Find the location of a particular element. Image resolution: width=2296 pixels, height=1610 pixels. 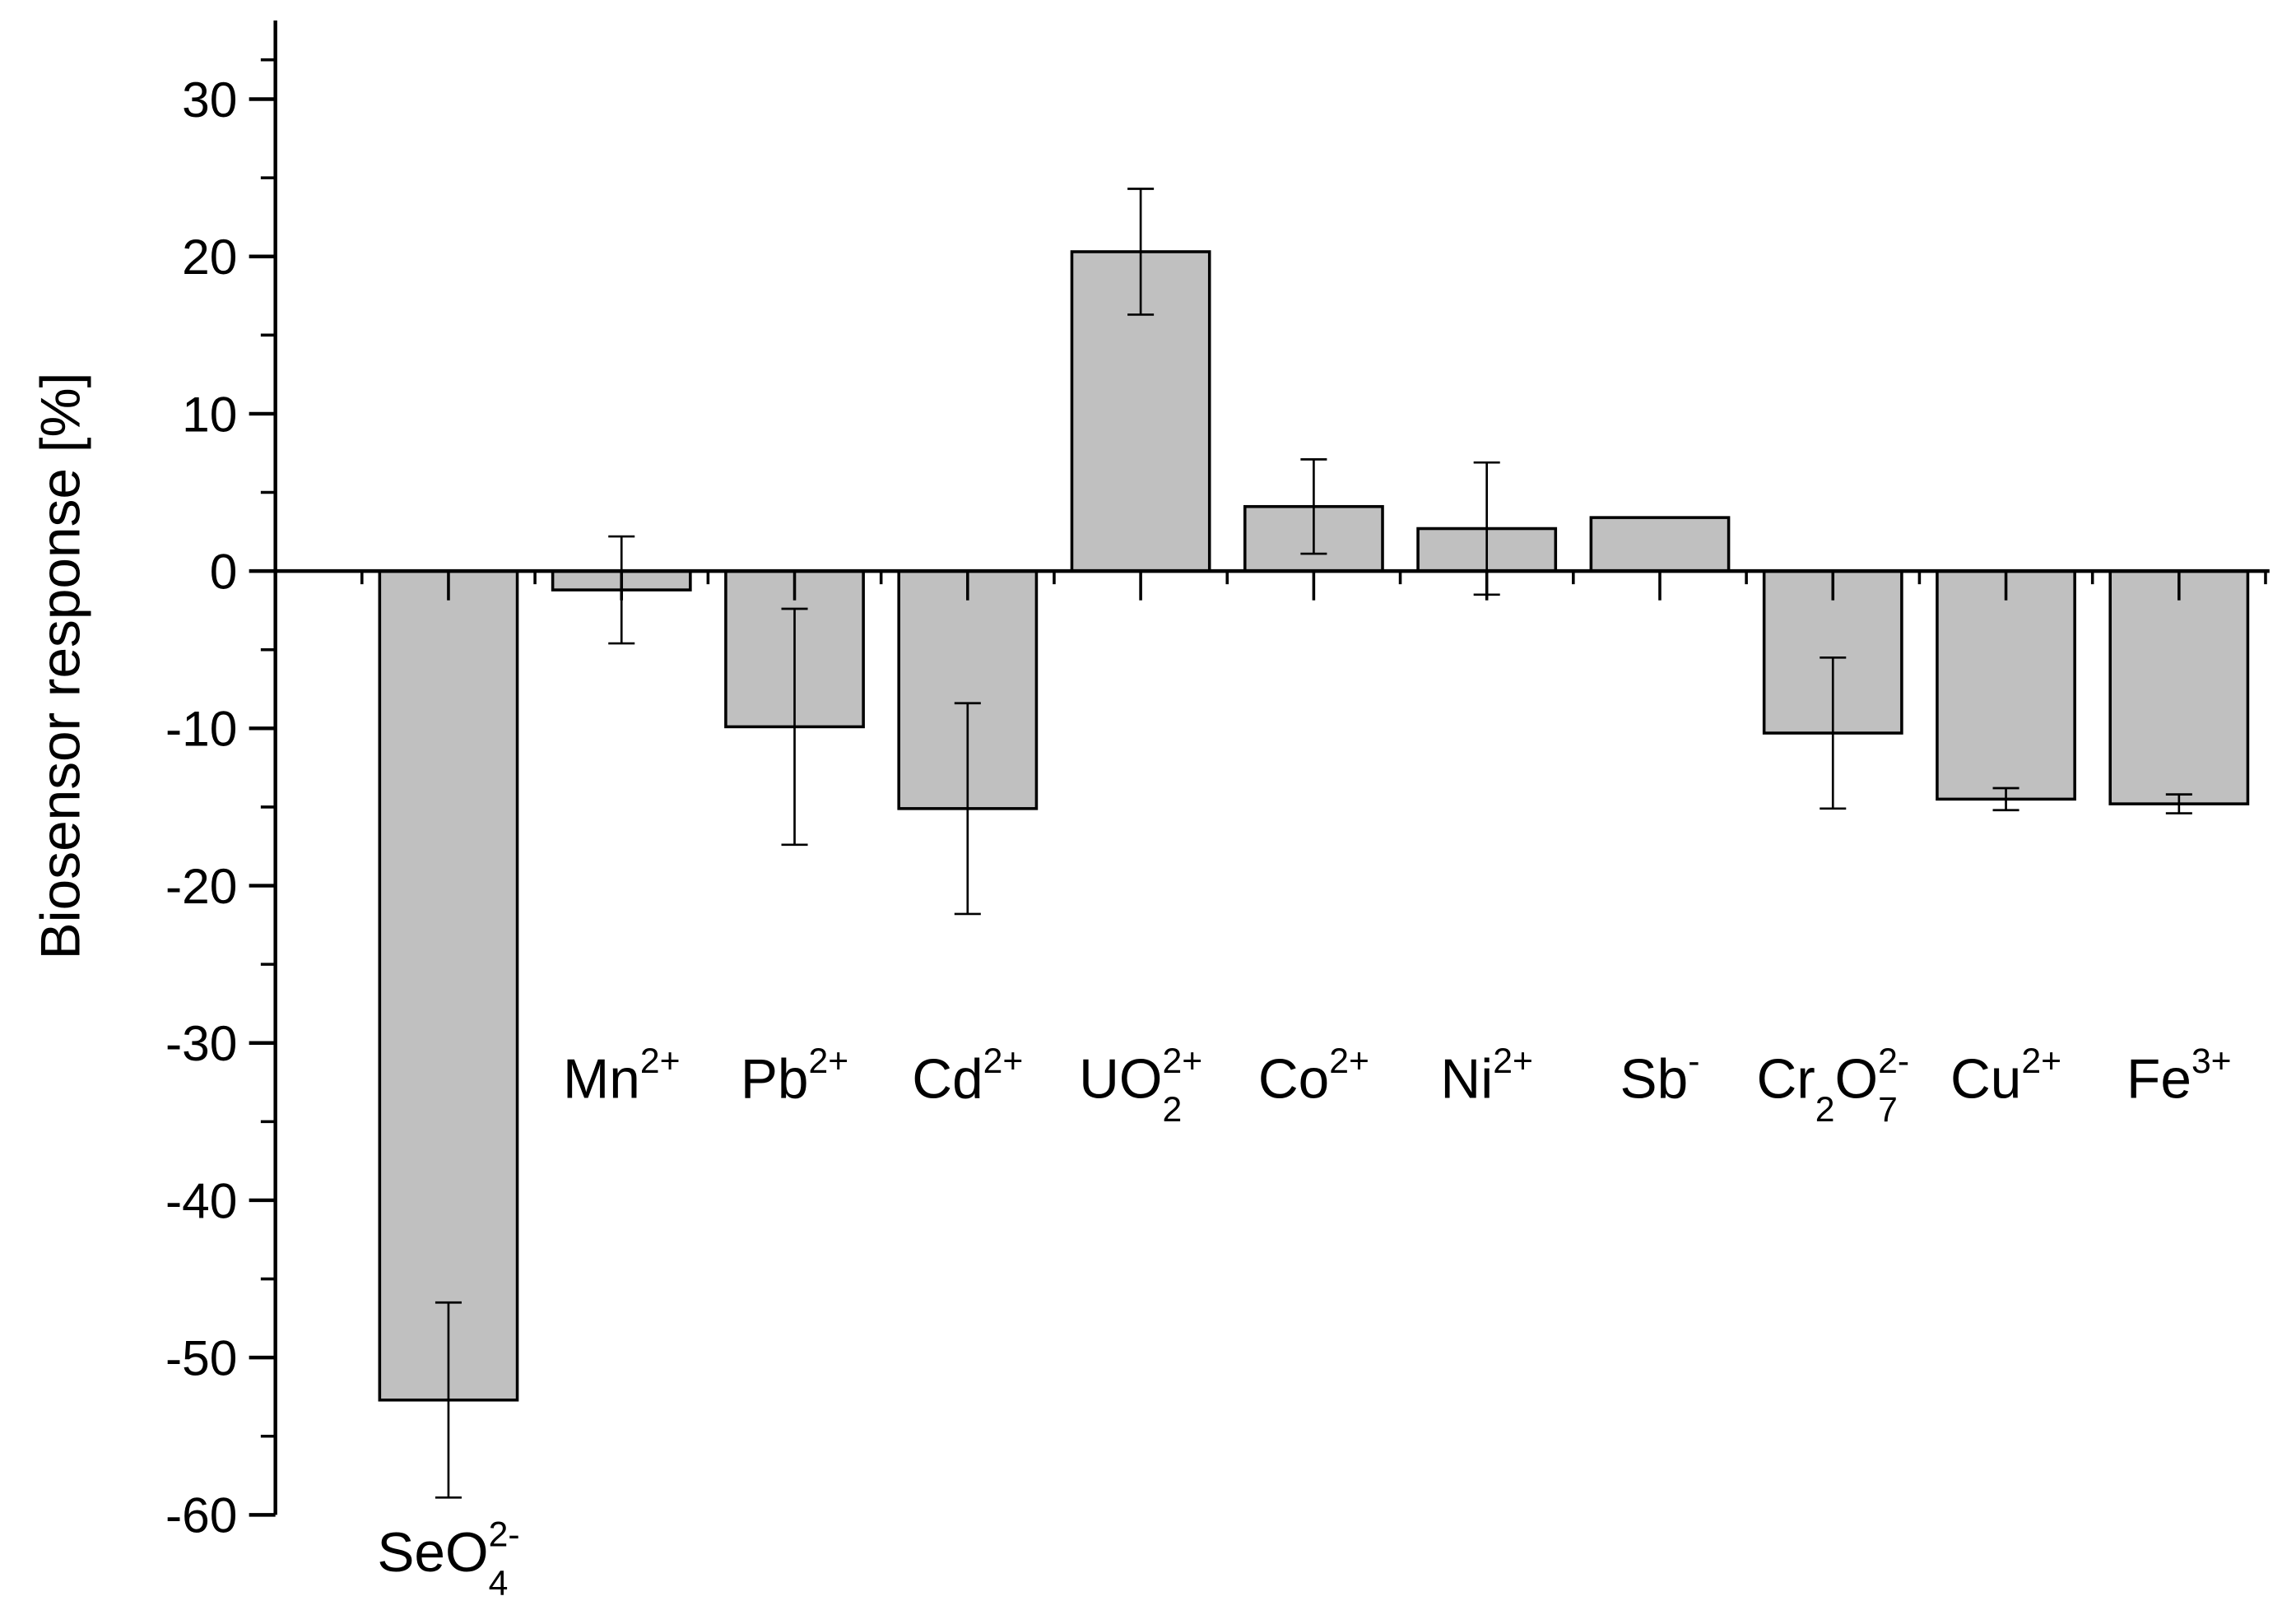

x-tick-label: Fe is located at coordinates (2158, 1079).